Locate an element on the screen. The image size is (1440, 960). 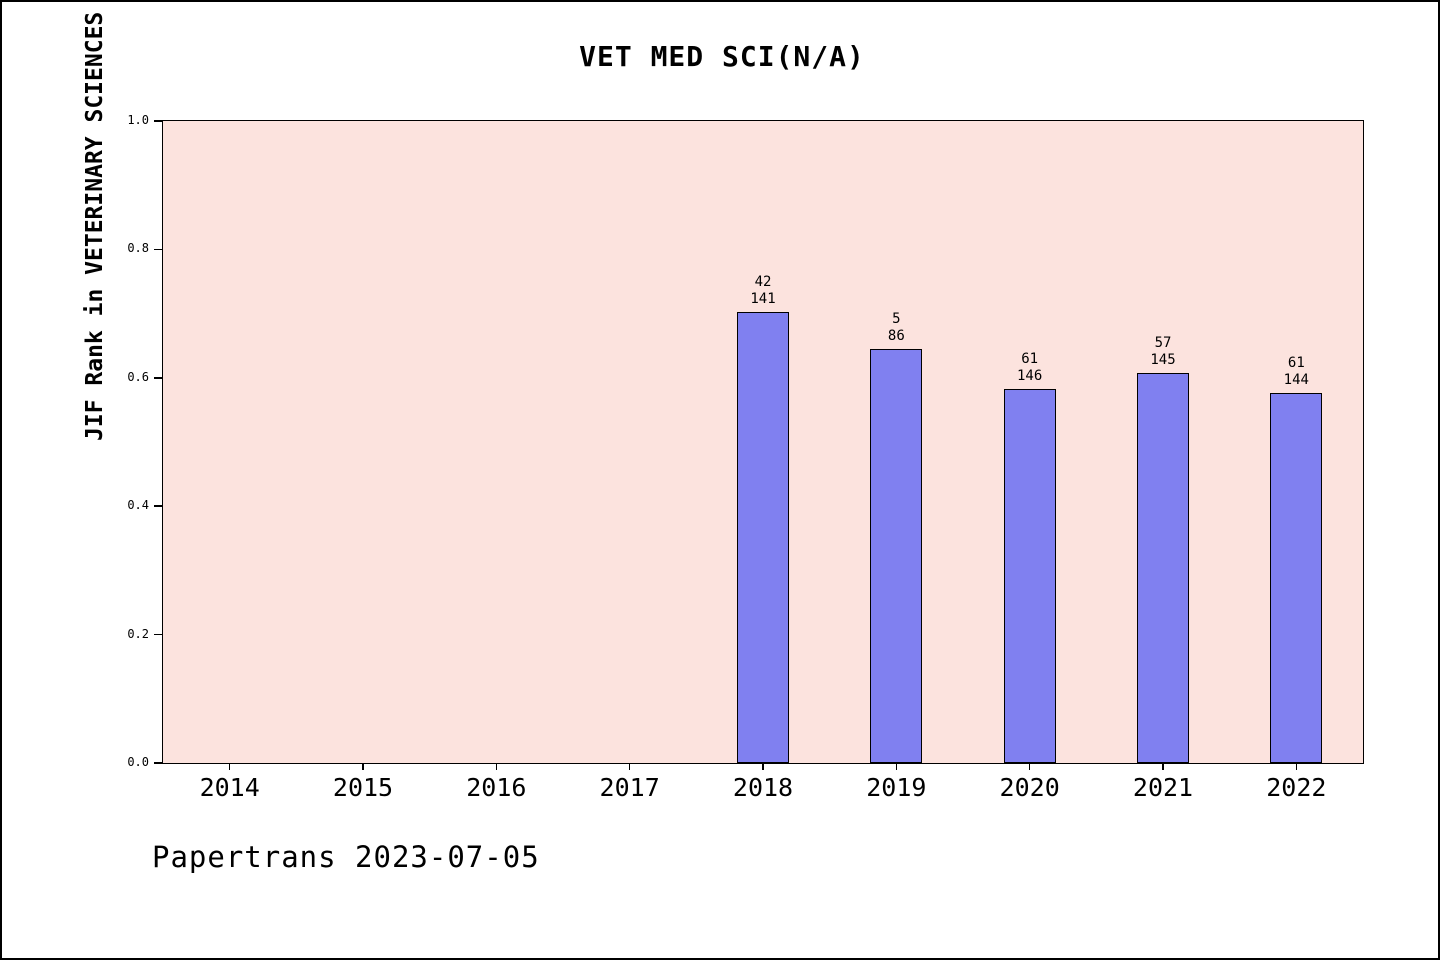
bar-annotation: 57 145 is located at coordinates (1163, 352).